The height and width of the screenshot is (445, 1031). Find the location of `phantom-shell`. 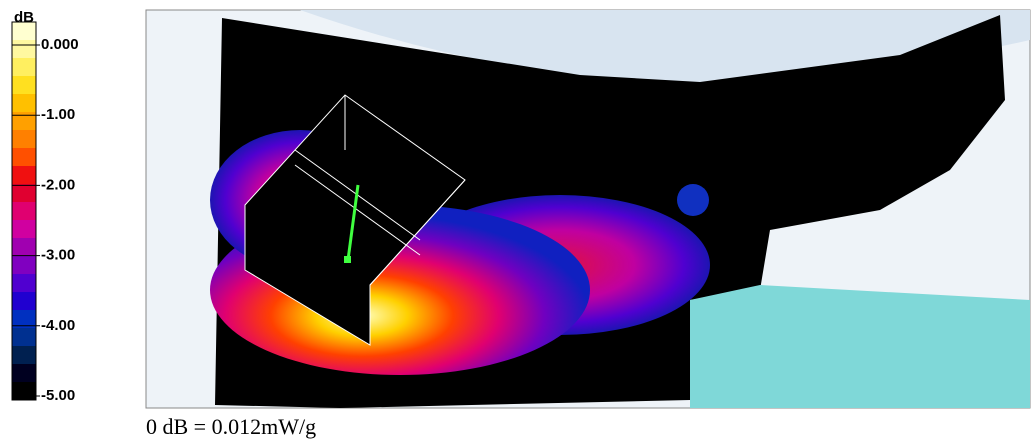

phantom-shell is located at coordinates (588, 47).